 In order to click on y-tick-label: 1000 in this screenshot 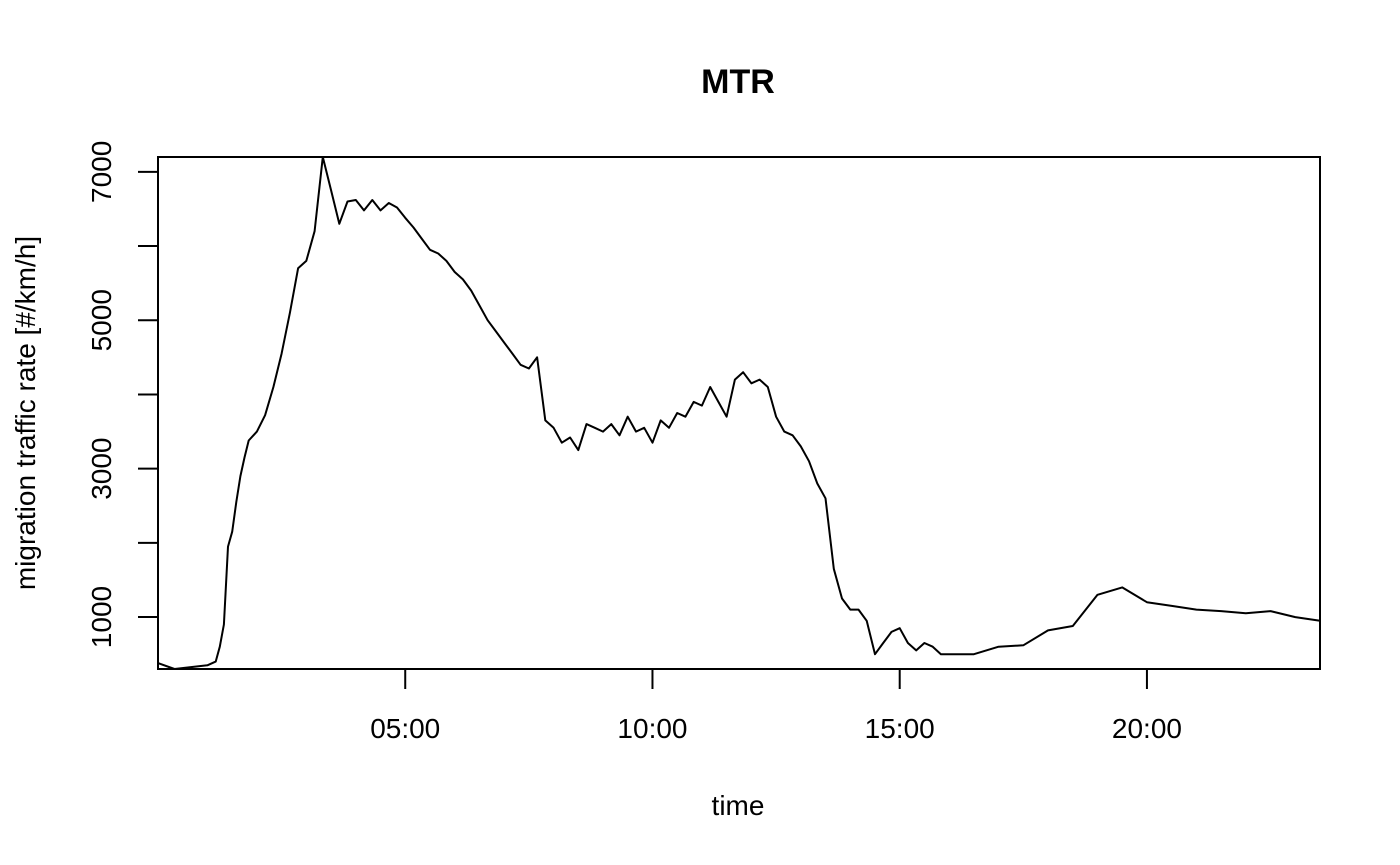, I will do `click(101, 617)`.